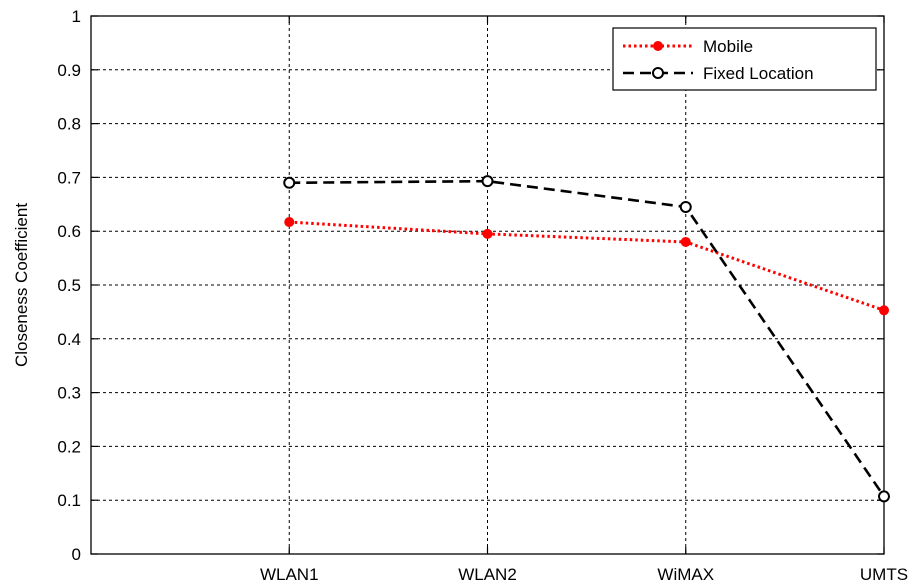 This screenshot has width=923, height=588. I want to click on legend-label: Mobile, so click(728, 46).